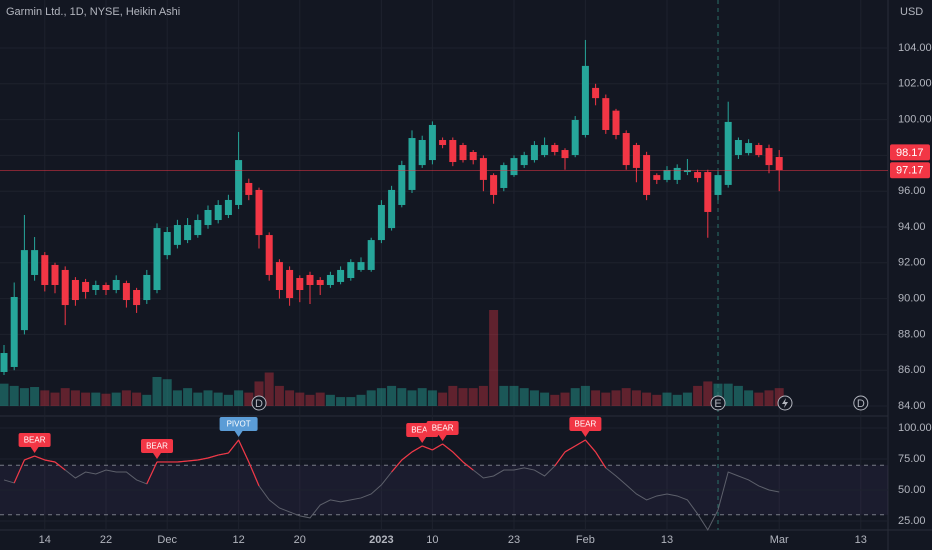 The width and height of the screenshot is (932, 550). What do you see at coordinates (106, 540) in the screenshot?
I see `x-tick-label: 22` at bounding box center [106, 540].